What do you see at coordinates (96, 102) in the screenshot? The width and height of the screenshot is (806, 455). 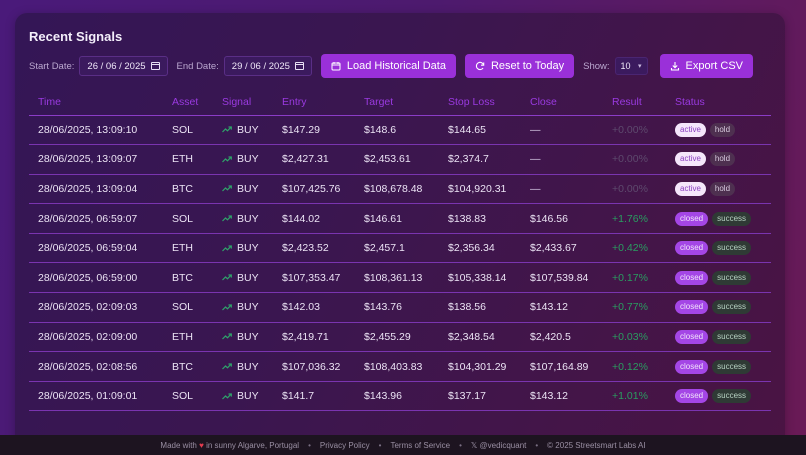 I see `col-time: Time` at bounding box center [96, 102].